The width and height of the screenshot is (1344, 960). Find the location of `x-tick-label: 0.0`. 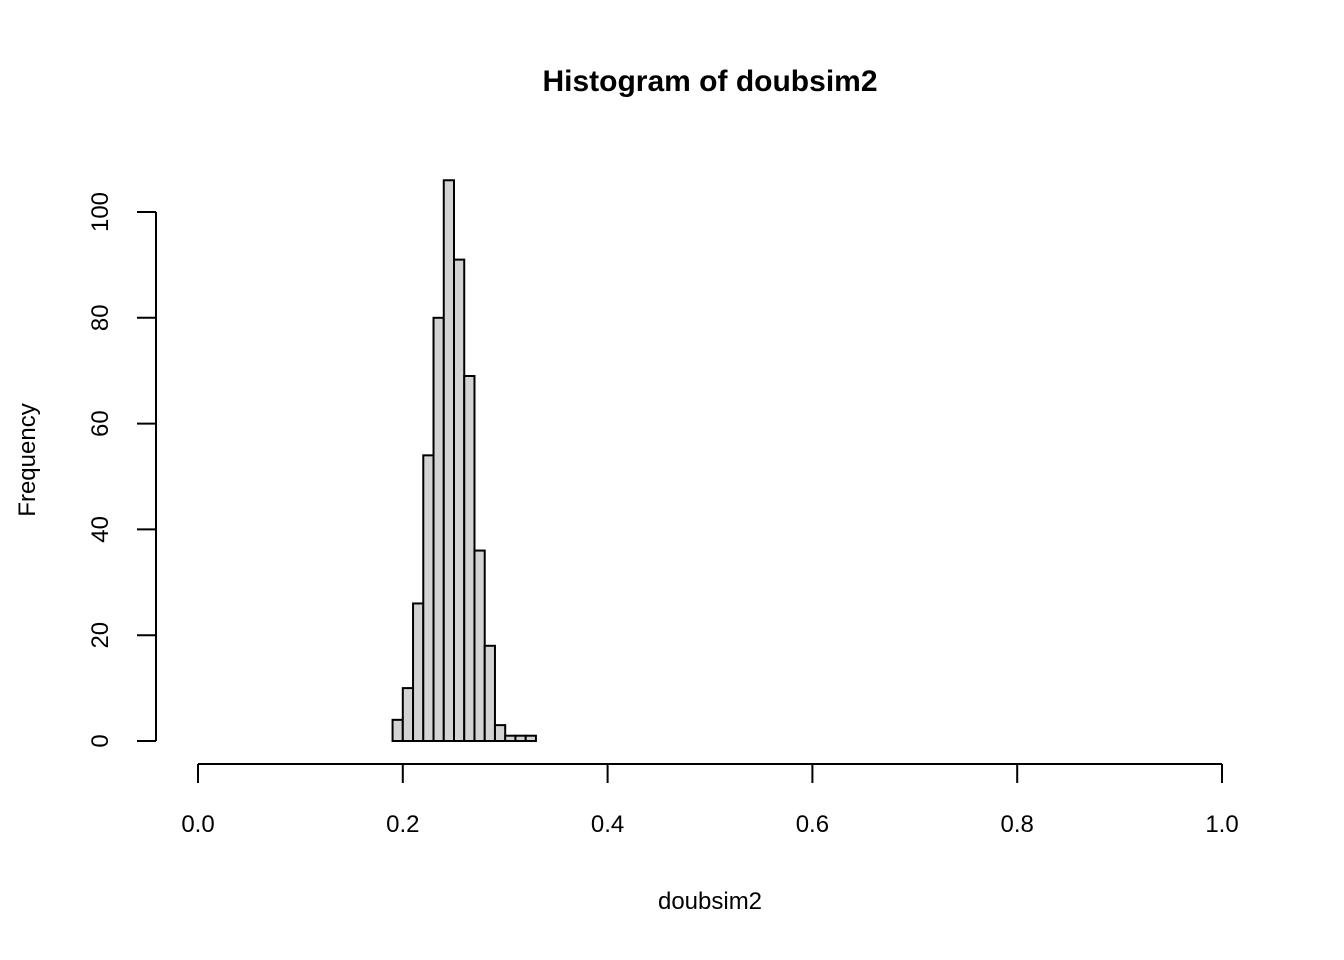

x-tick-label: 0.0 is located at coordinates (197, 824).